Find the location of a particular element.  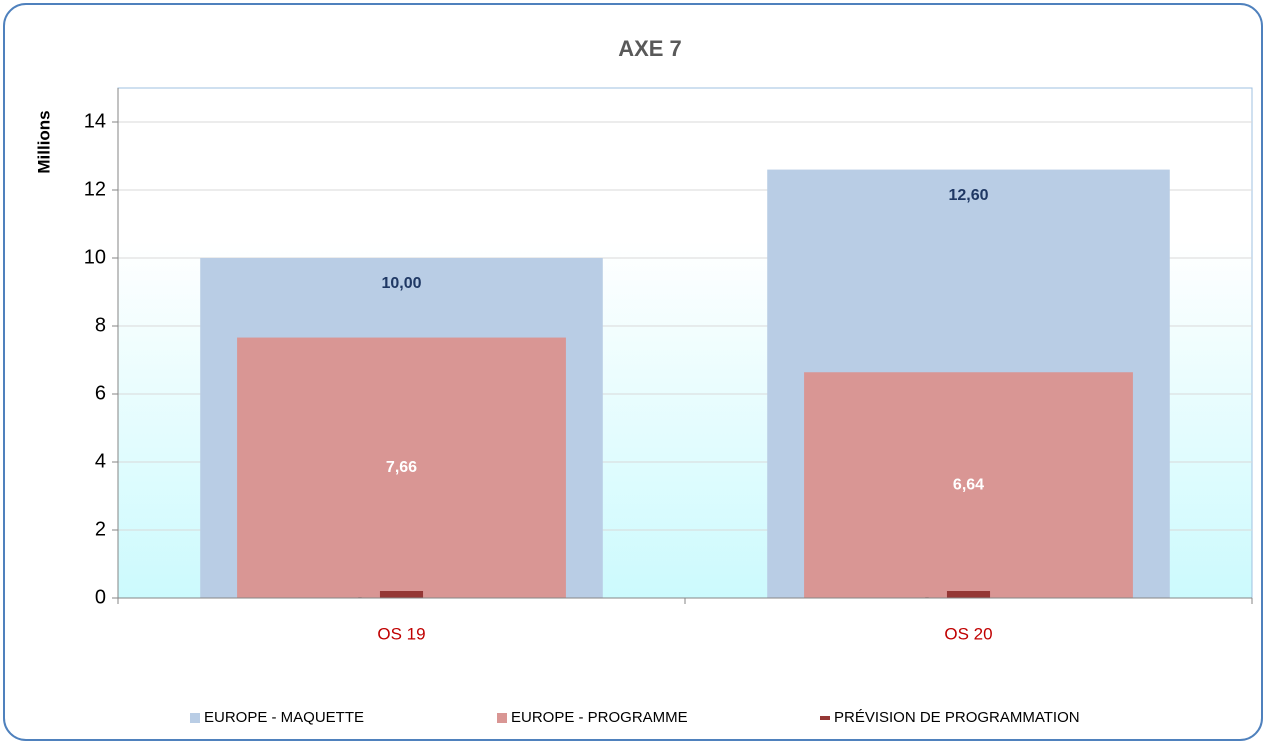

legend-label: PRÉVISION DE PROGRAMMATION is located at coordinates (957, 717).